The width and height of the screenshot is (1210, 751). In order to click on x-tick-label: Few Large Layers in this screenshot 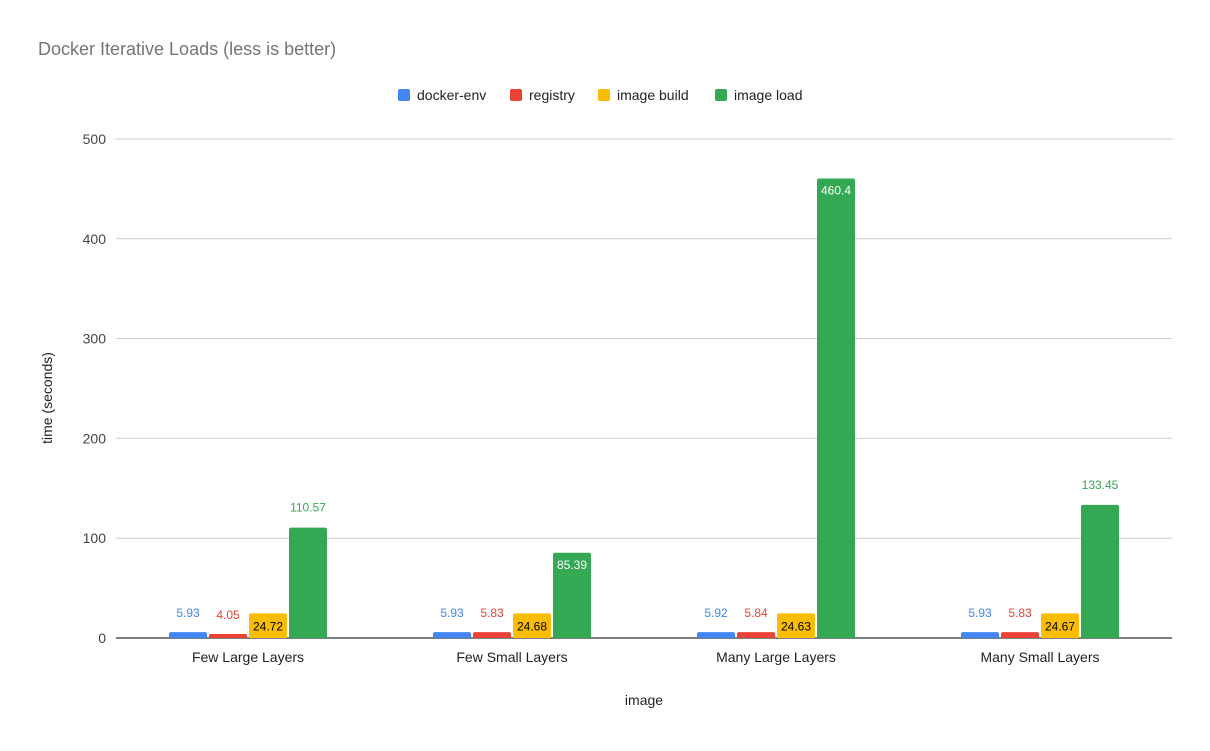, I will do `click(248, 657)`.